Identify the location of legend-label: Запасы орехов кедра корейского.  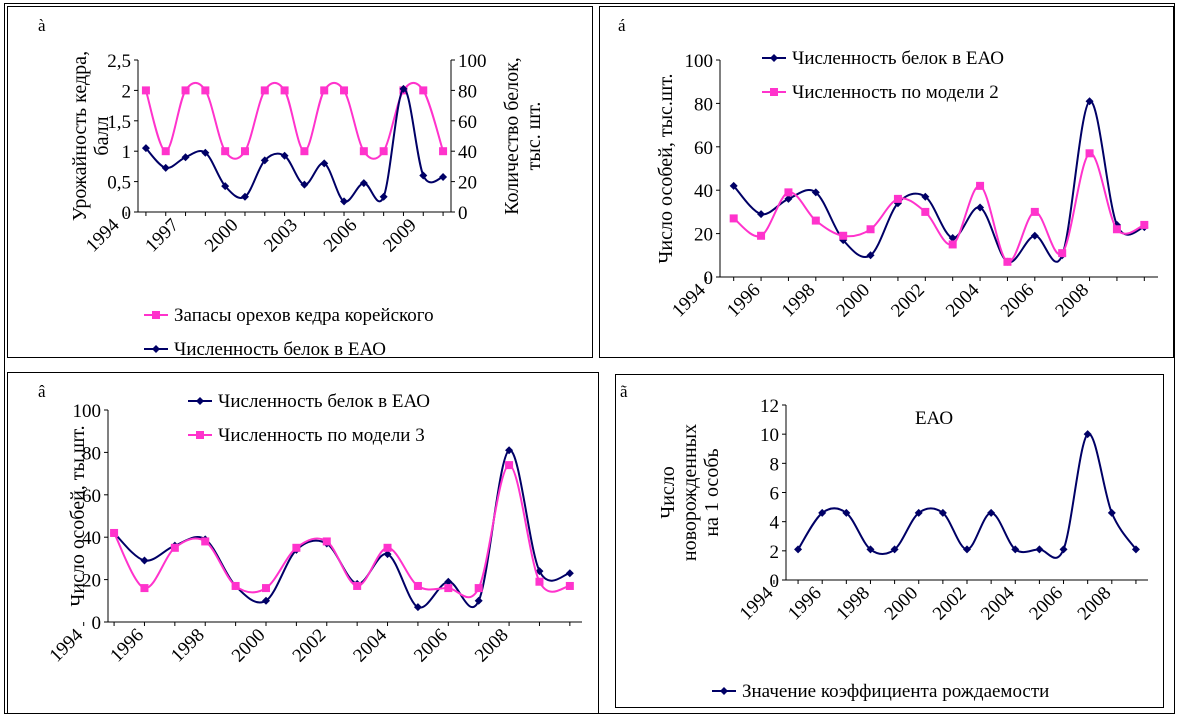
(304, 315).